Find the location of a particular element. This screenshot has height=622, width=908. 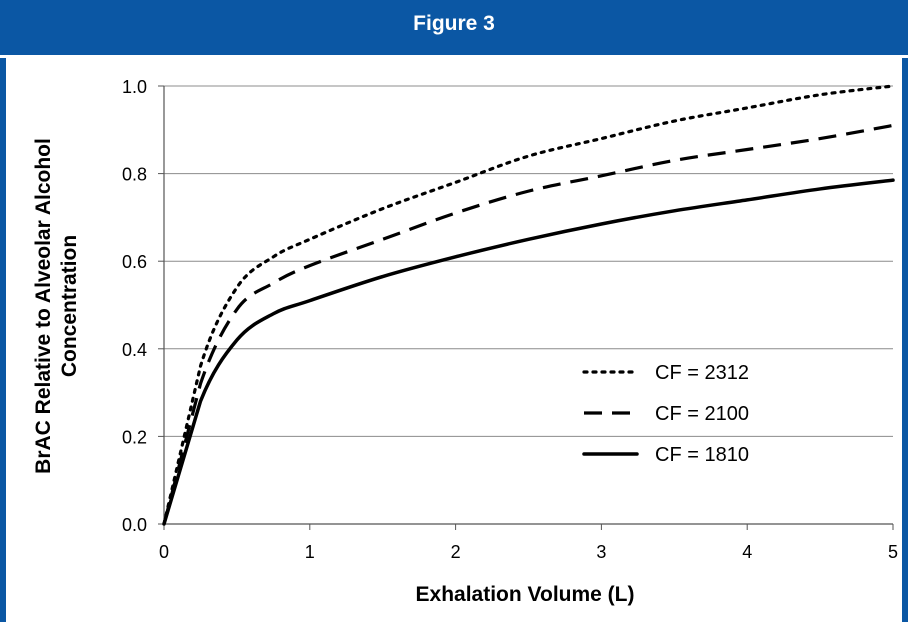

y-axis-label-line-1: BrAC Relative to Alveolar Alcohol is located at coordinates (43, 306).